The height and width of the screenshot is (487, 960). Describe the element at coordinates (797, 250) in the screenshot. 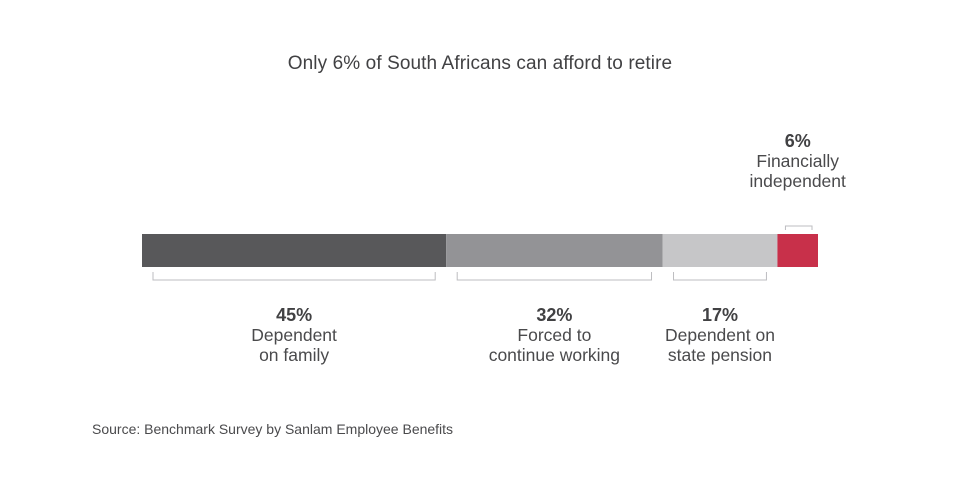

I see `bar-segment-financially-independent` at that location.